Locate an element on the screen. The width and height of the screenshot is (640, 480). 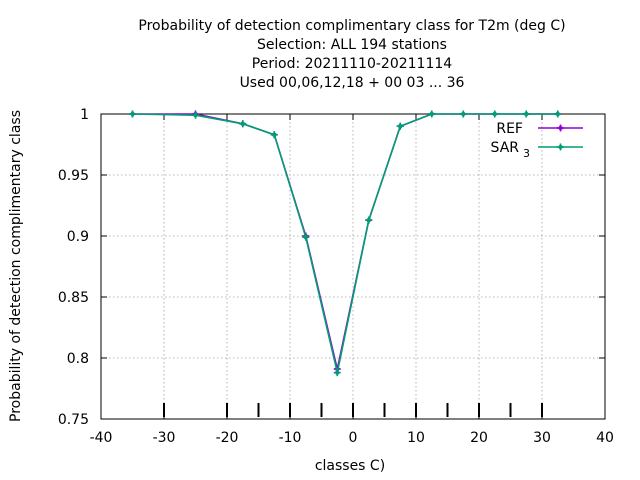
y-tick-label: 0.9 is located at coordinates (78, 237).